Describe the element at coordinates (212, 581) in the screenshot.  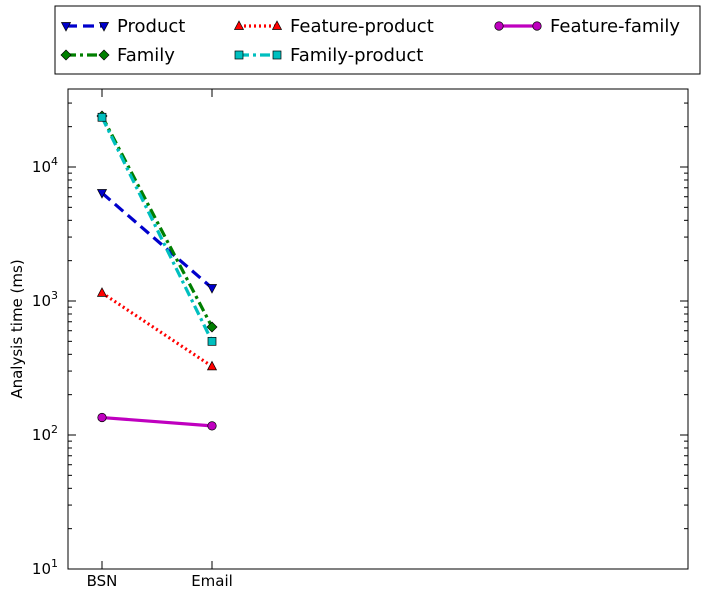
I see `x-tick-label: Email` at that location.